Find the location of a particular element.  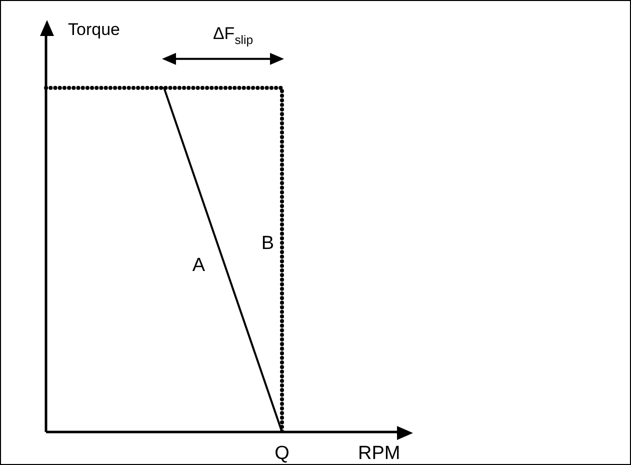

x-axis-title: RPM is located at coordinates (379, 453).